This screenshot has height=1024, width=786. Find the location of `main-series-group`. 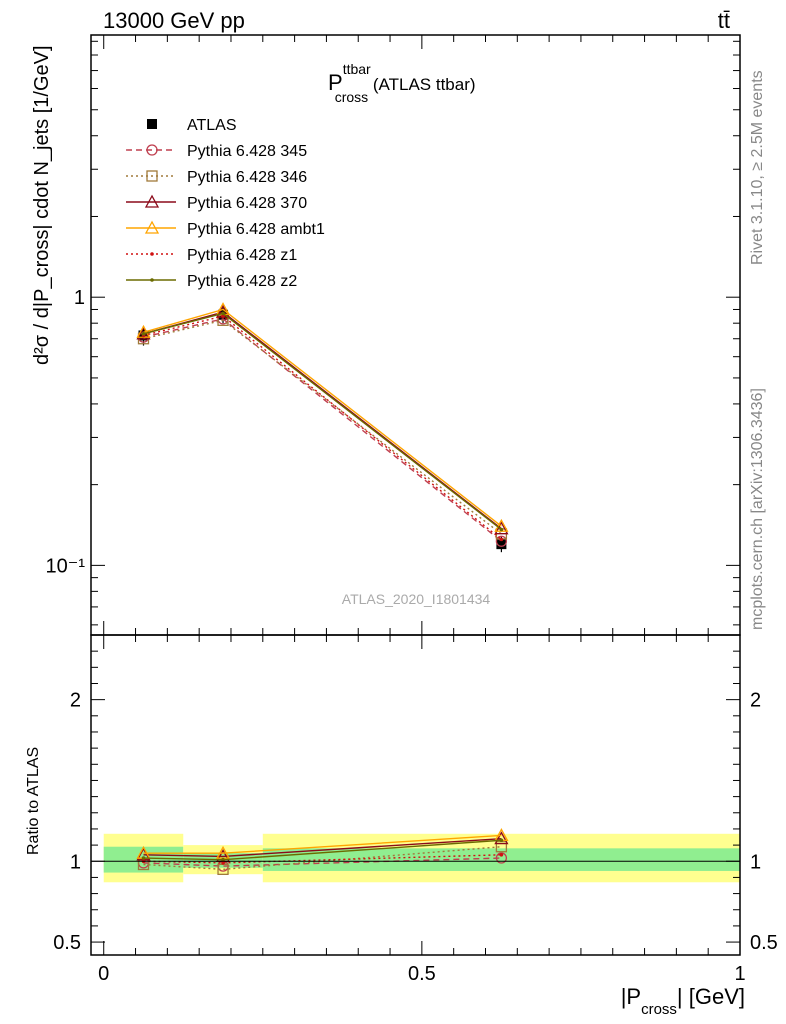

main-series-group is located at coordinates (322, 427).